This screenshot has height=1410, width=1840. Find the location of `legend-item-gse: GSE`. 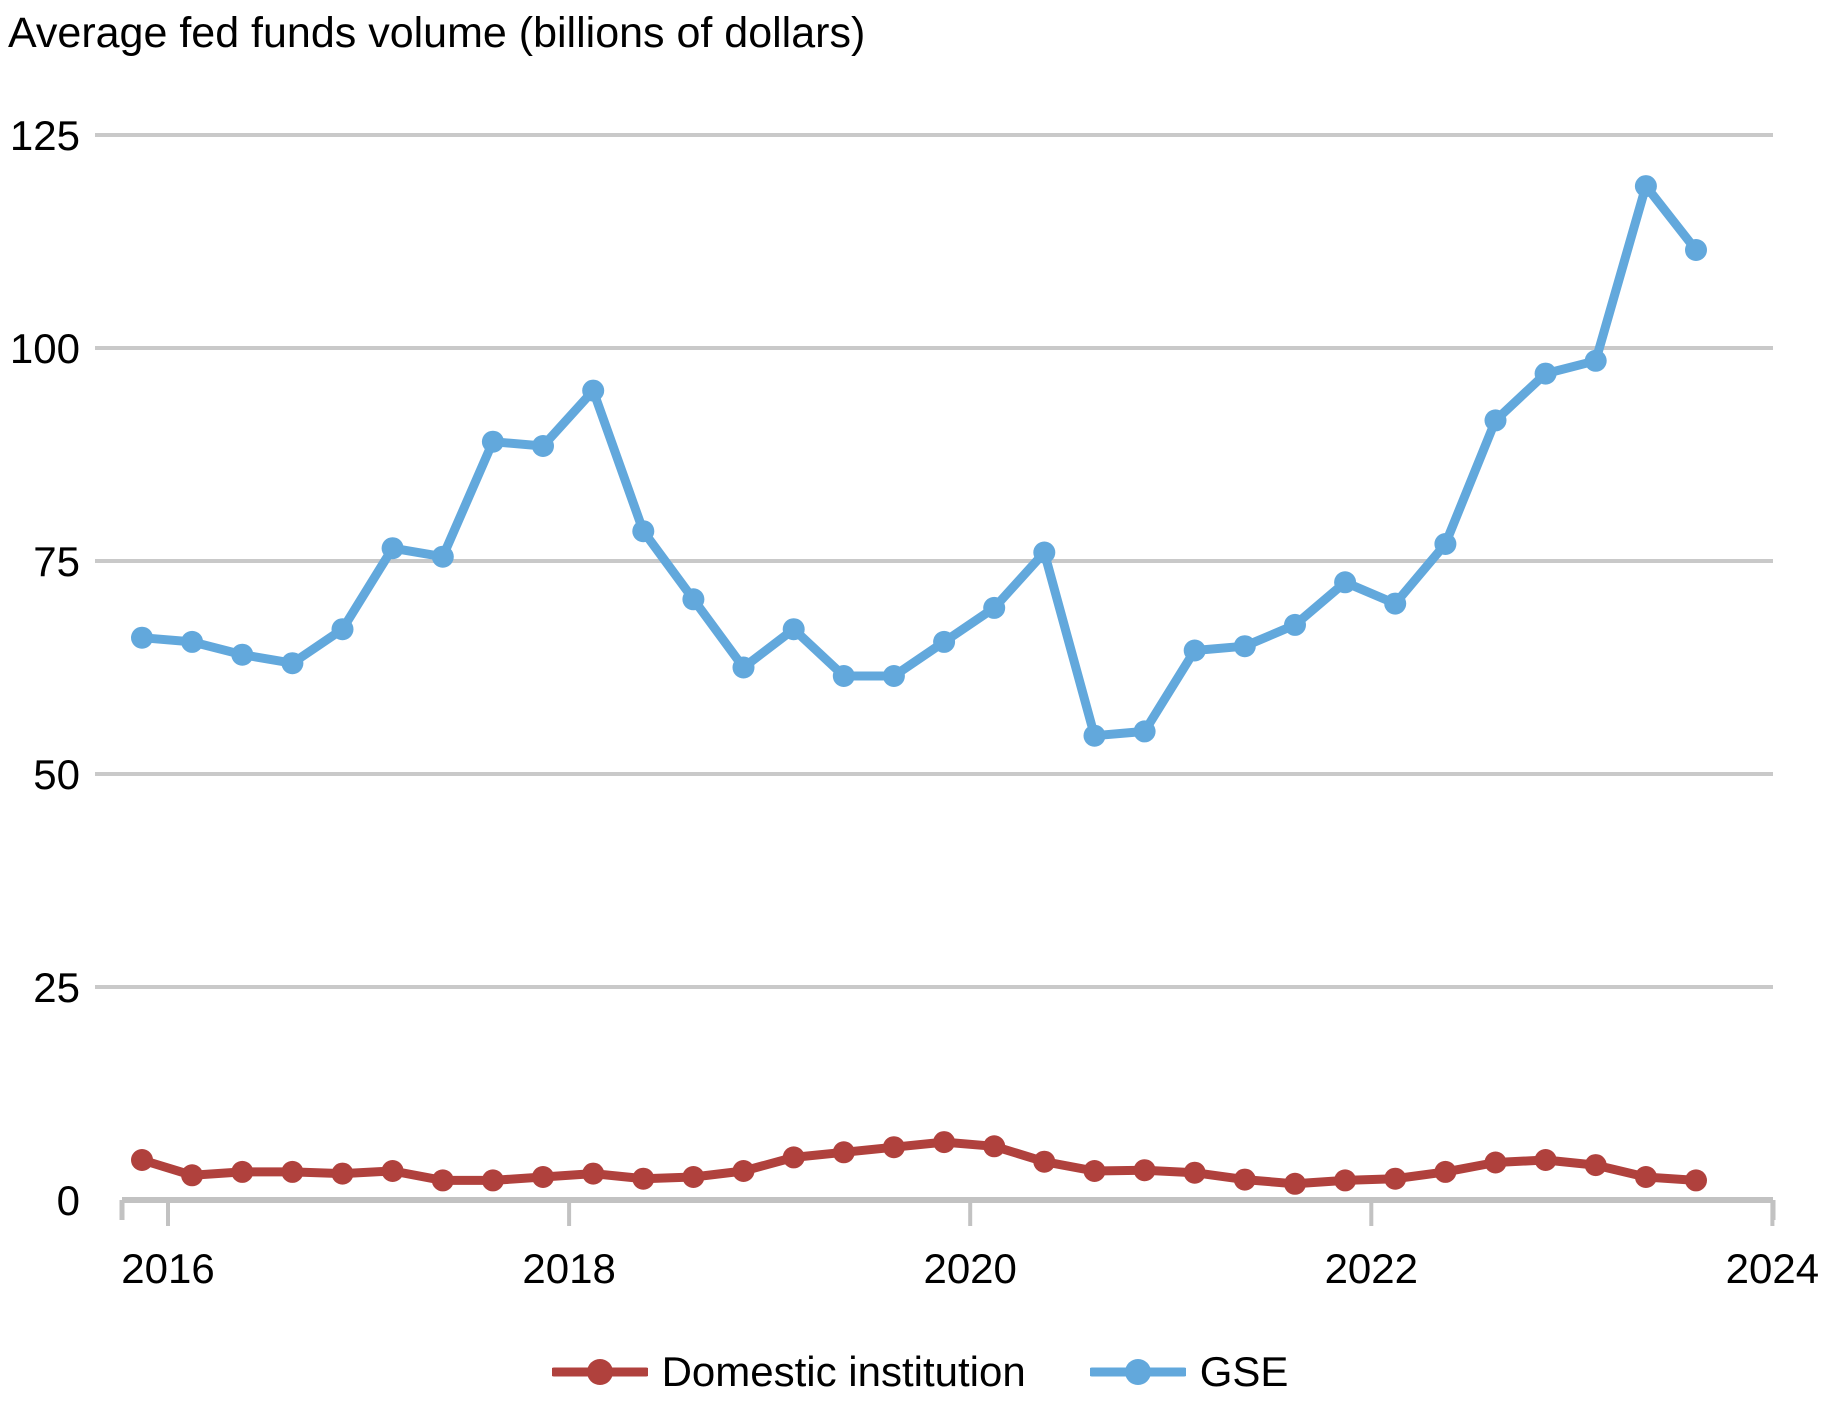

legend-item-gse: GSE is located at coordinates (1189, 1371).